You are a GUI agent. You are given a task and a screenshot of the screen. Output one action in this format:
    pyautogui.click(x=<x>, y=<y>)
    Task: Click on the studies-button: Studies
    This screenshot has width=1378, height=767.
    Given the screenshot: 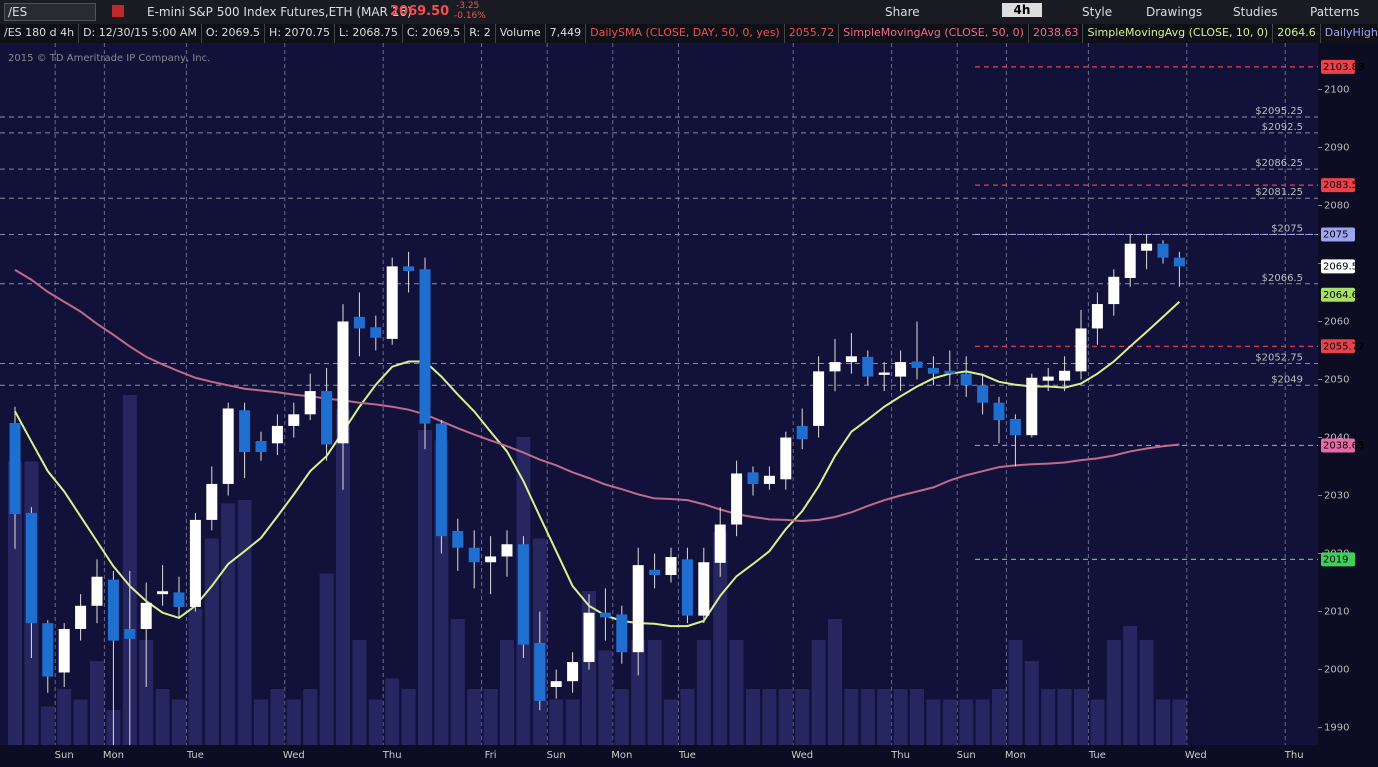 What is the action you would take?
    pyautogui.click(x=1255, y=12)
    